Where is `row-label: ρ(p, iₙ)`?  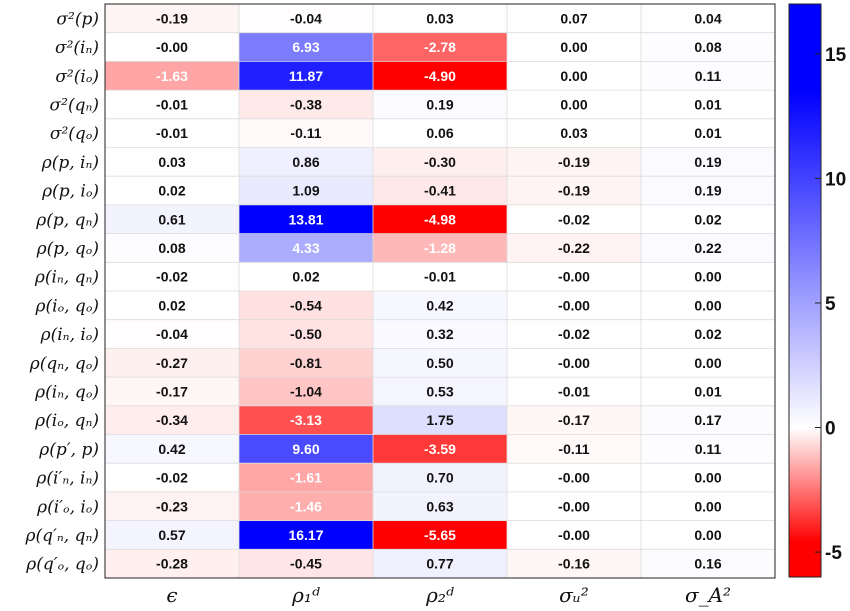
row-label: ρ(p, iₙ) is located at coordinates (70, 163).